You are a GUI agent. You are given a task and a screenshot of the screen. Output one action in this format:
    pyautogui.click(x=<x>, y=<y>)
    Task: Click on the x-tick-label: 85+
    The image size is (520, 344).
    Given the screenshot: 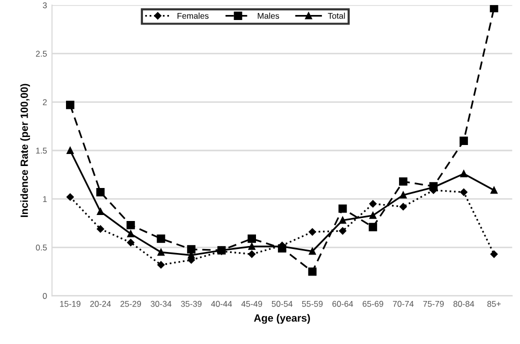 What is the action you would take?
    pyautogui.click(x=494, y=303)
    